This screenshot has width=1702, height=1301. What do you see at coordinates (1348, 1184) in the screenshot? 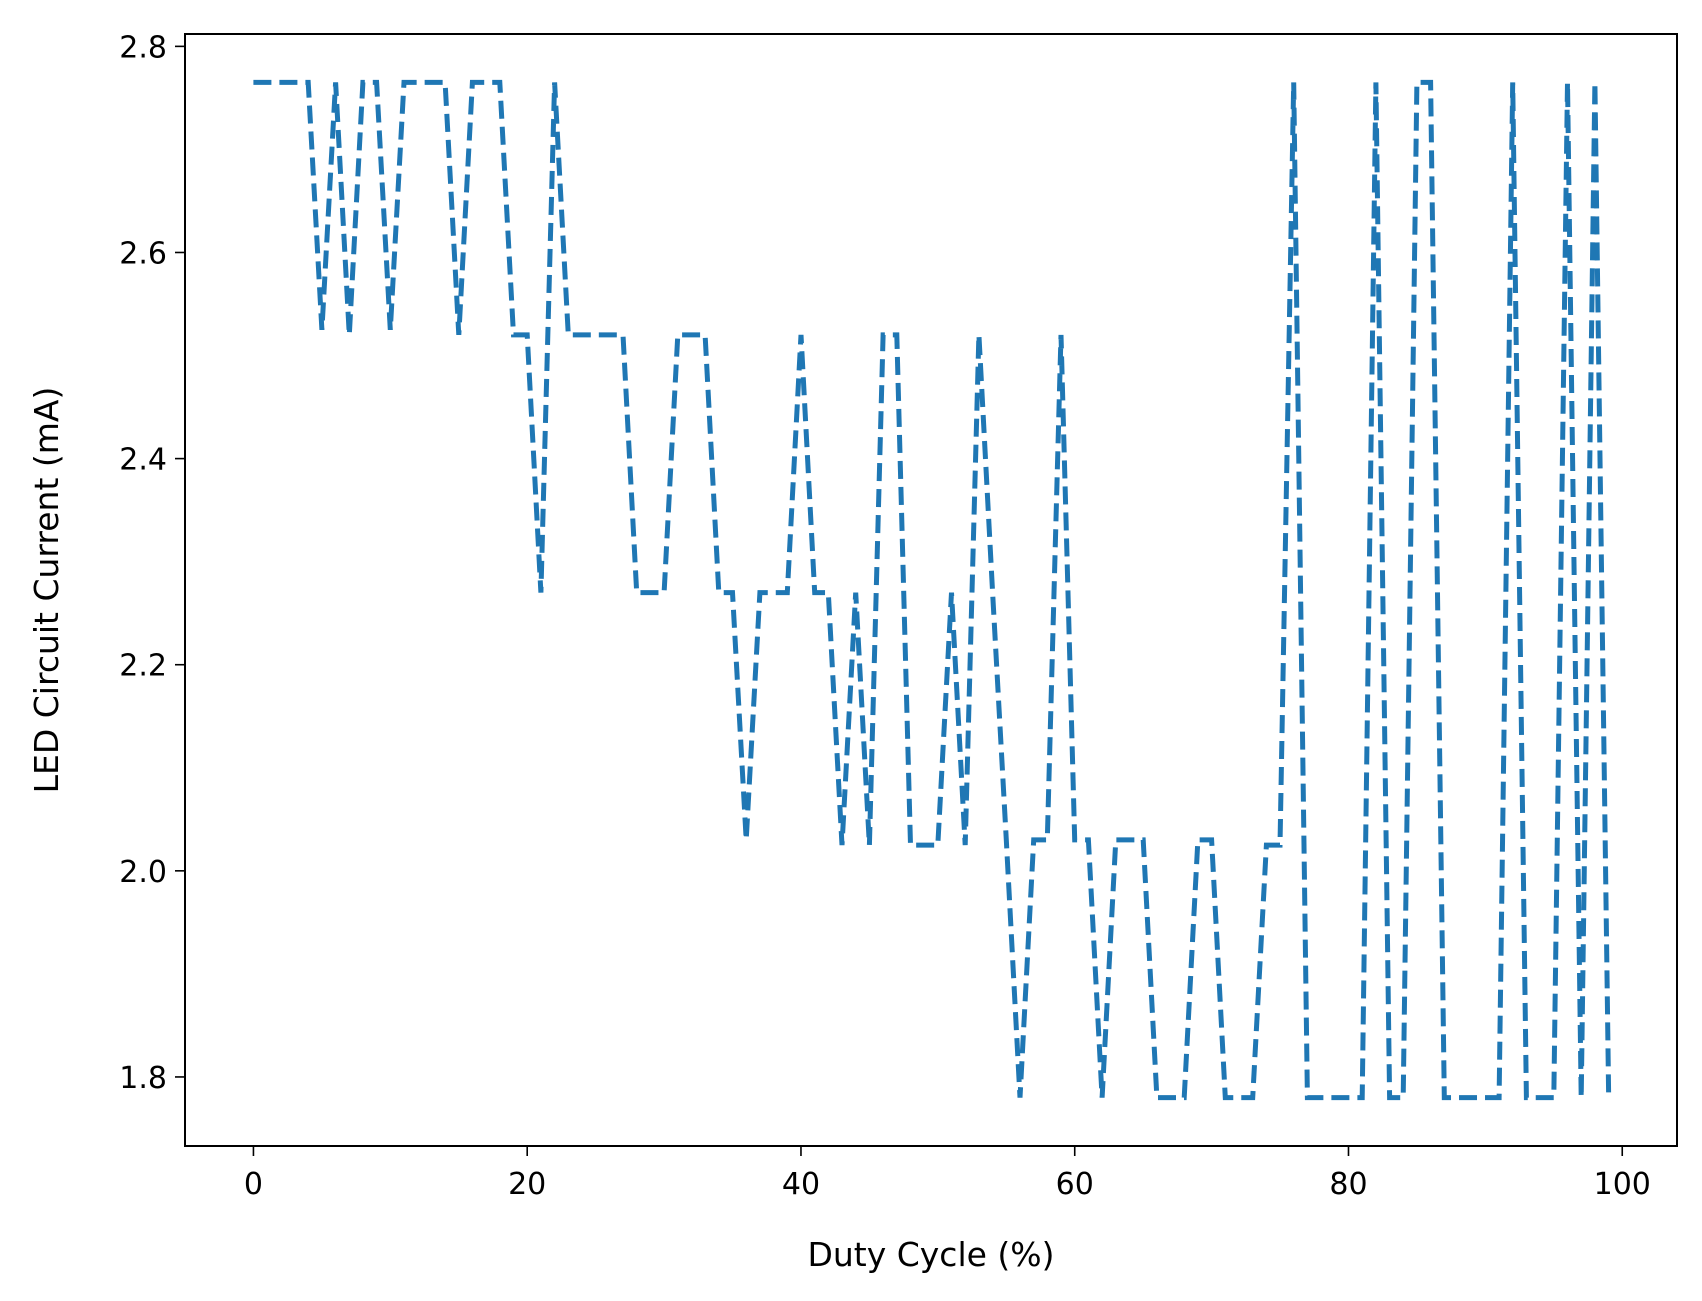
I see `x-tick-label: 80` at bounding box center [1348, 1184].